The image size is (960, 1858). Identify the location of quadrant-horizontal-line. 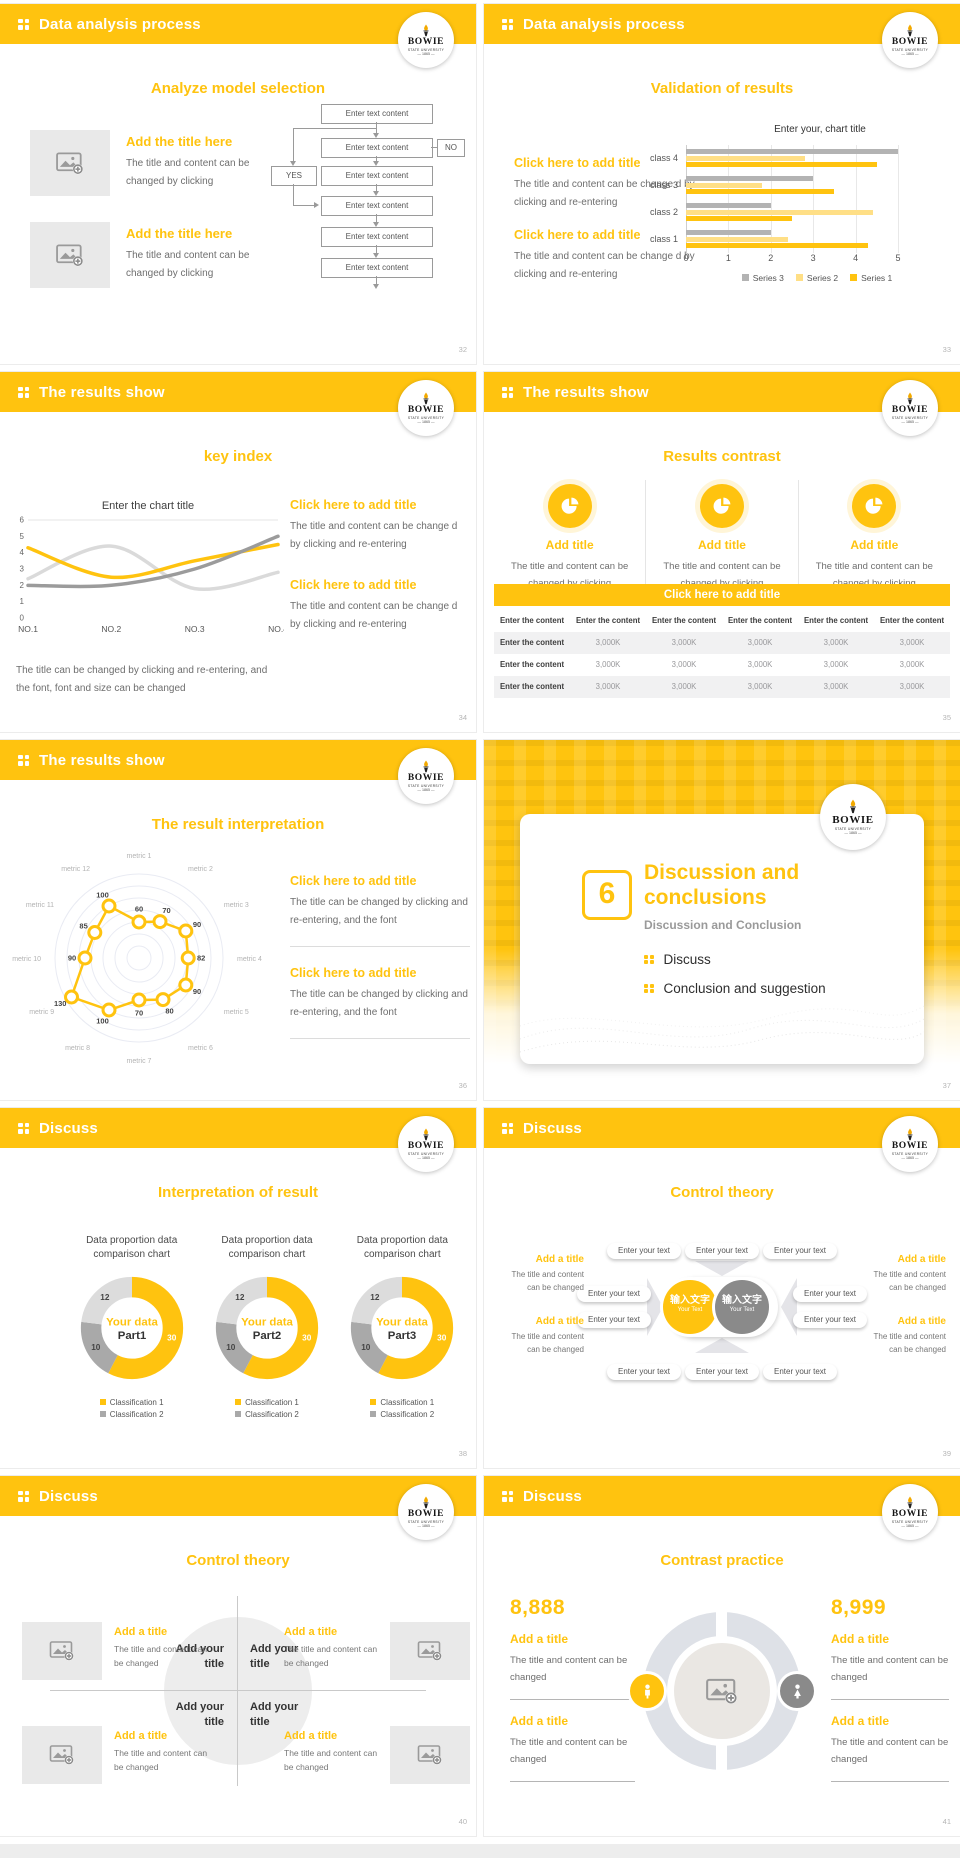
(238, 1690).